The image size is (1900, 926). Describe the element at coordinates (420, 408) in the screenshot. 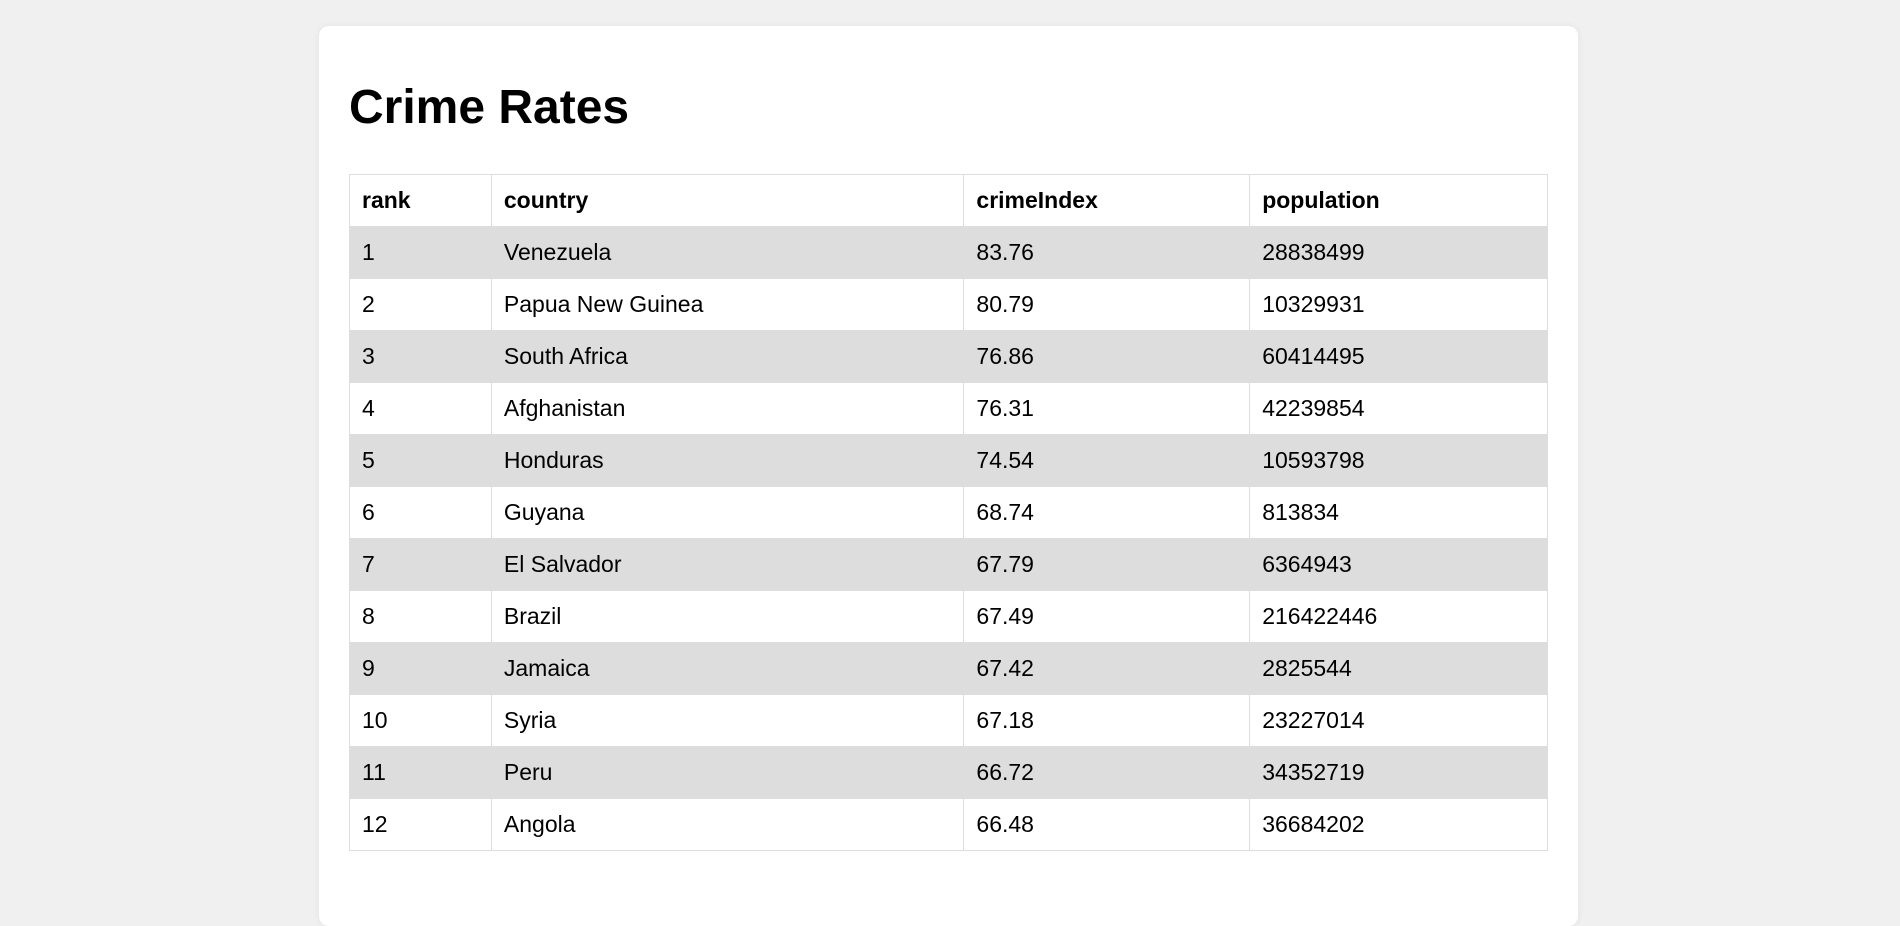

I see `cell-rank: 4` at that location.